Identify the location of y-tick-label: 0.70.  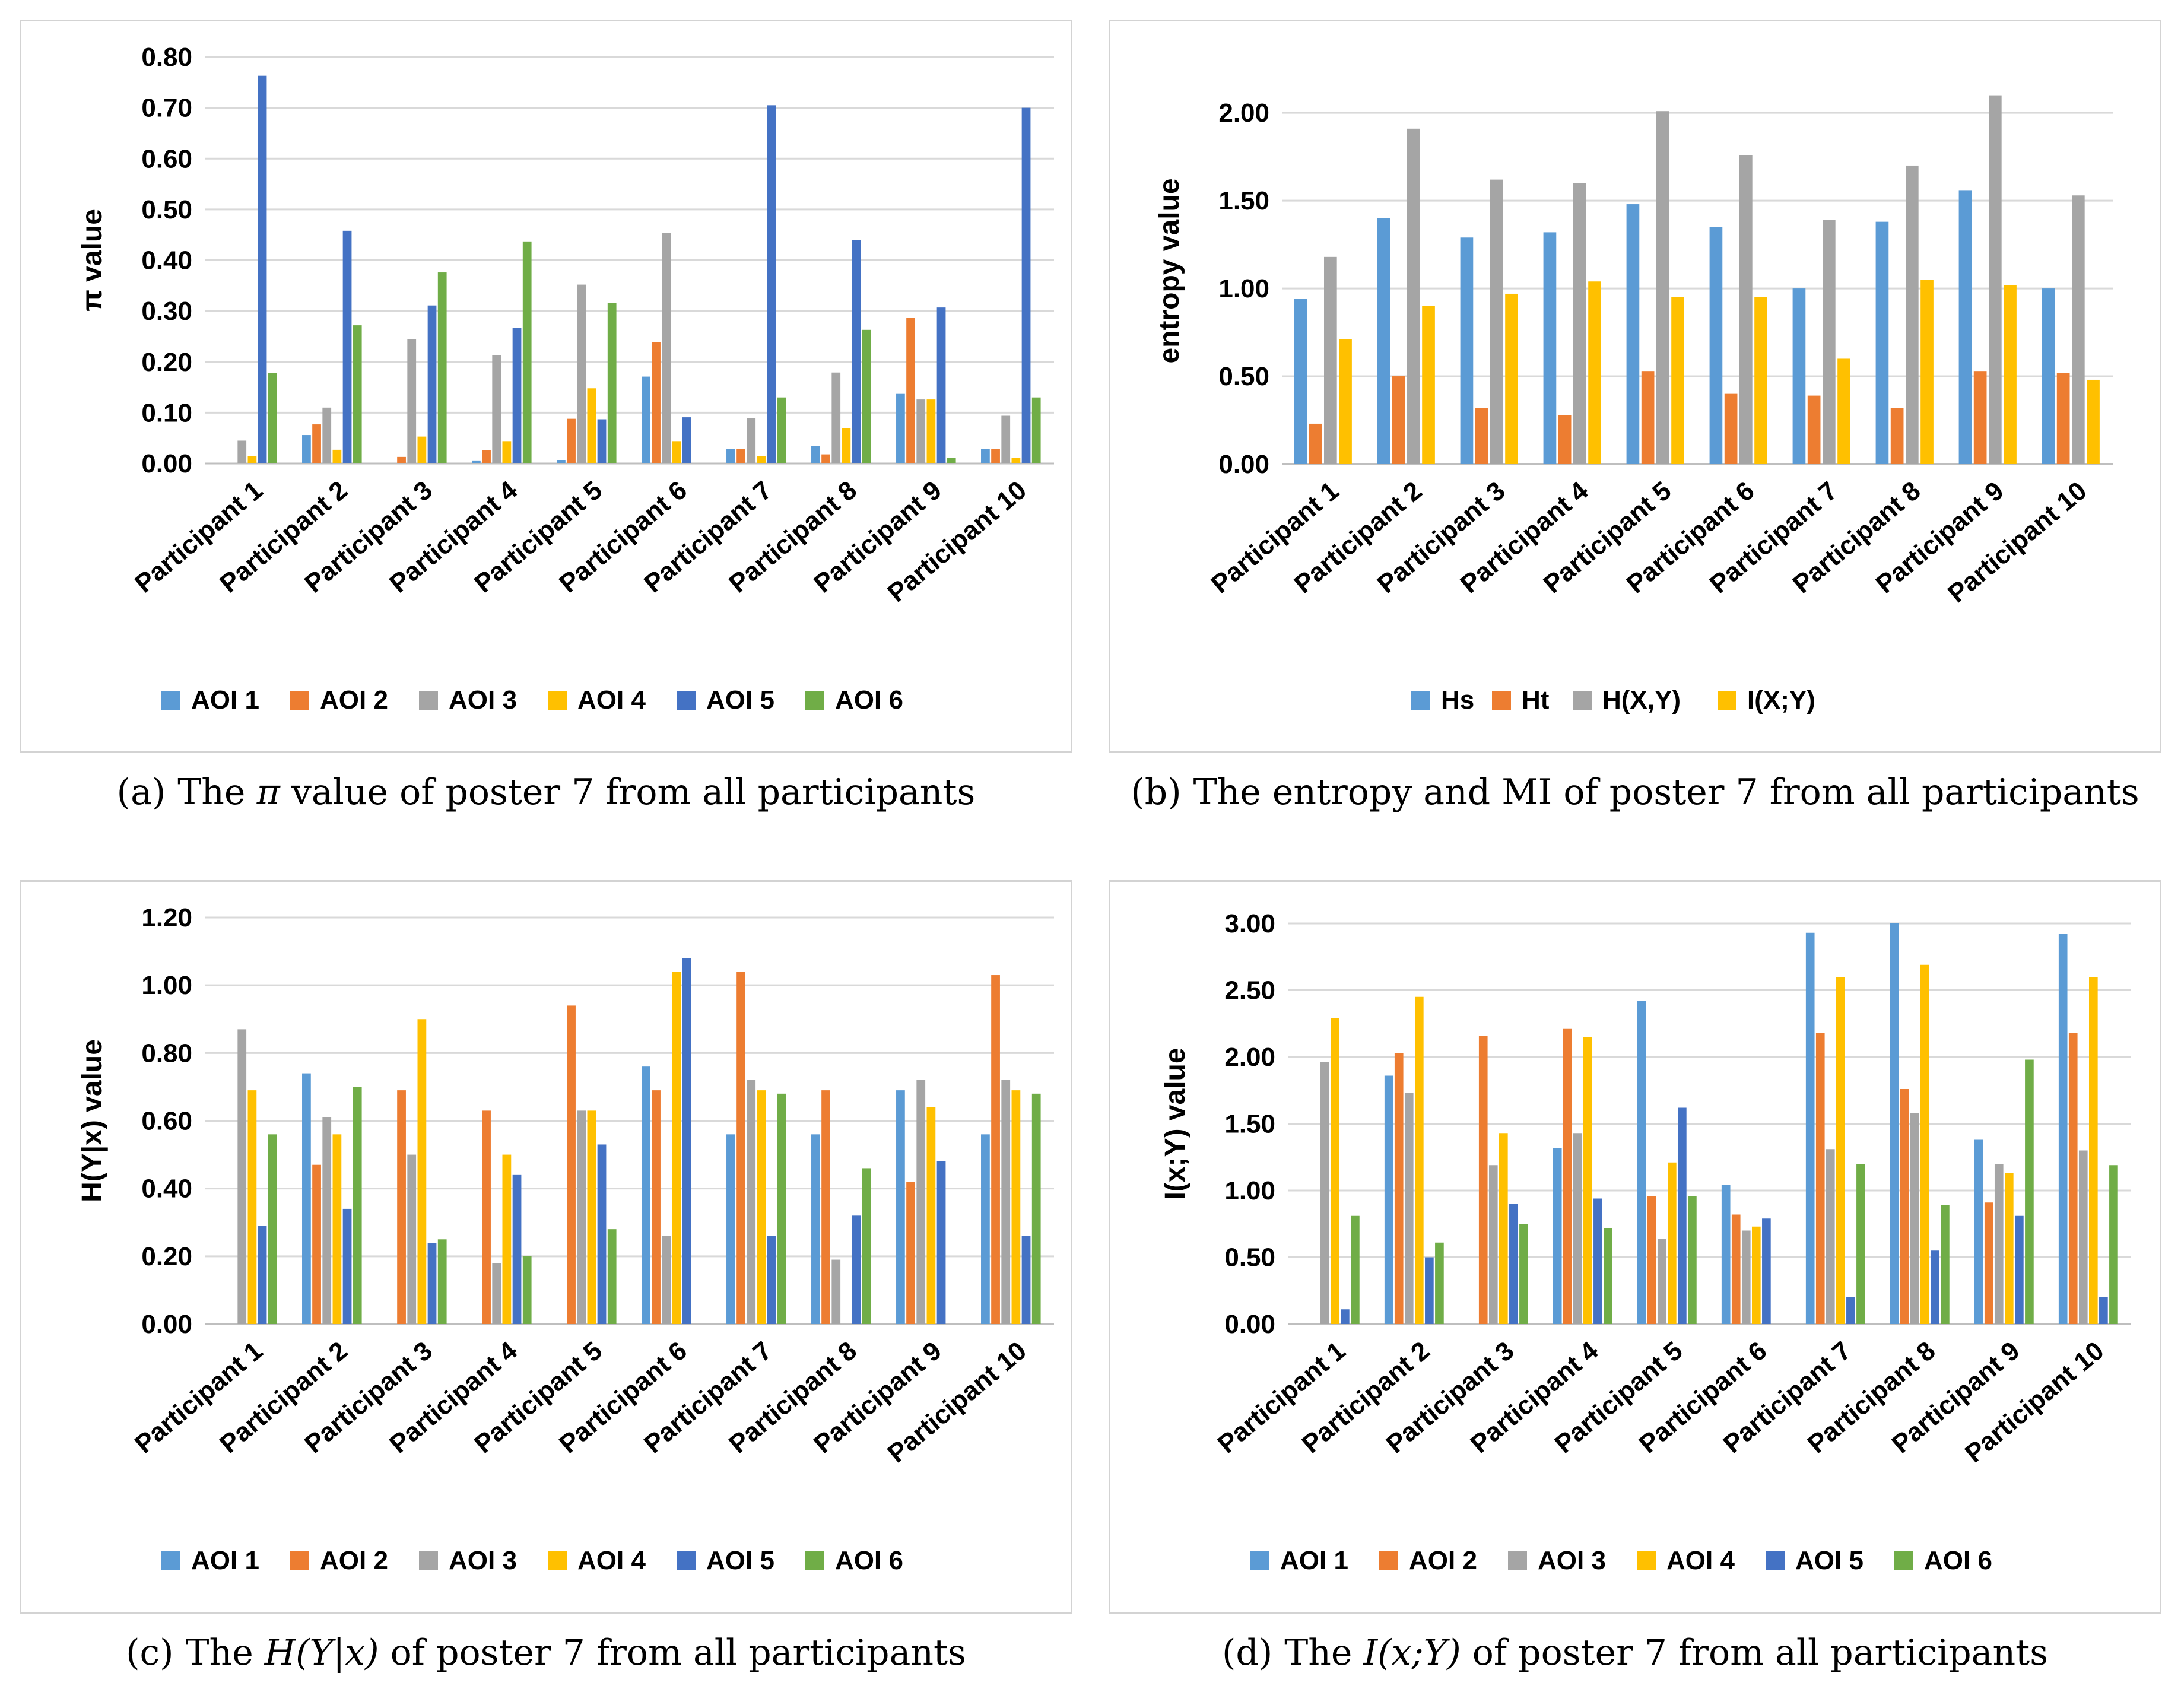
(166, 109).